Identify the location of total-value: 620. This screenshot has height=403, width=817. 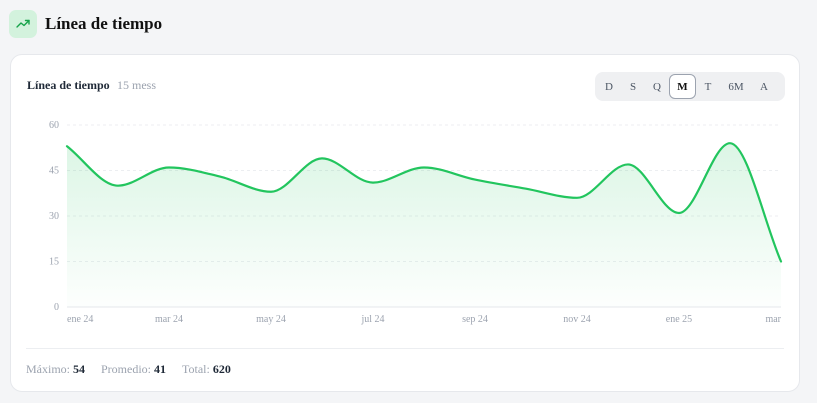
(221, 369).